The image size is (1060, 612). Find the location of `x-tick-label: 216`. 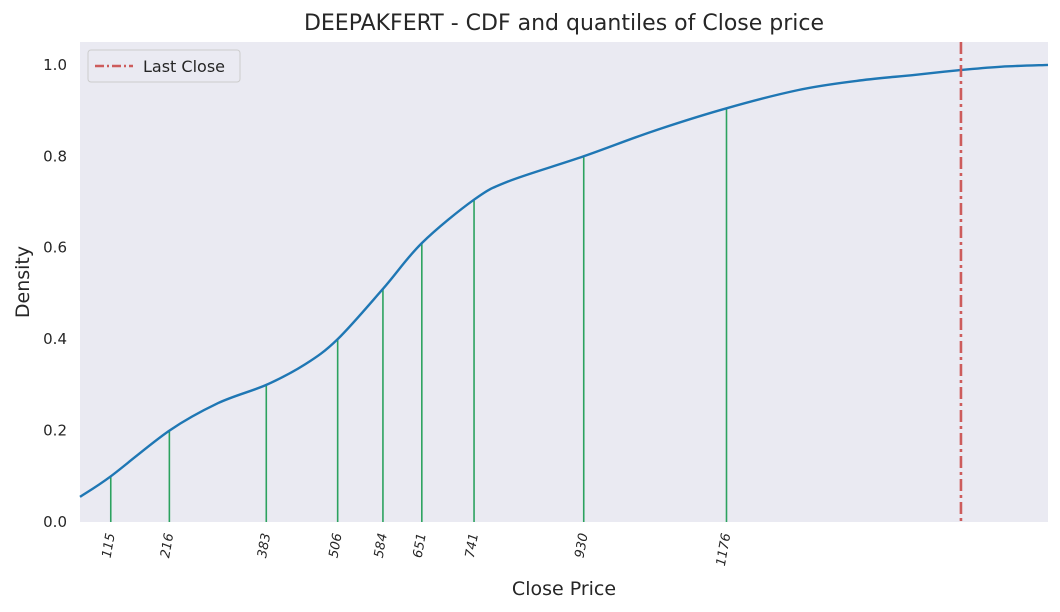

x-tick-label: 216 is located at coordinates (167, 545).